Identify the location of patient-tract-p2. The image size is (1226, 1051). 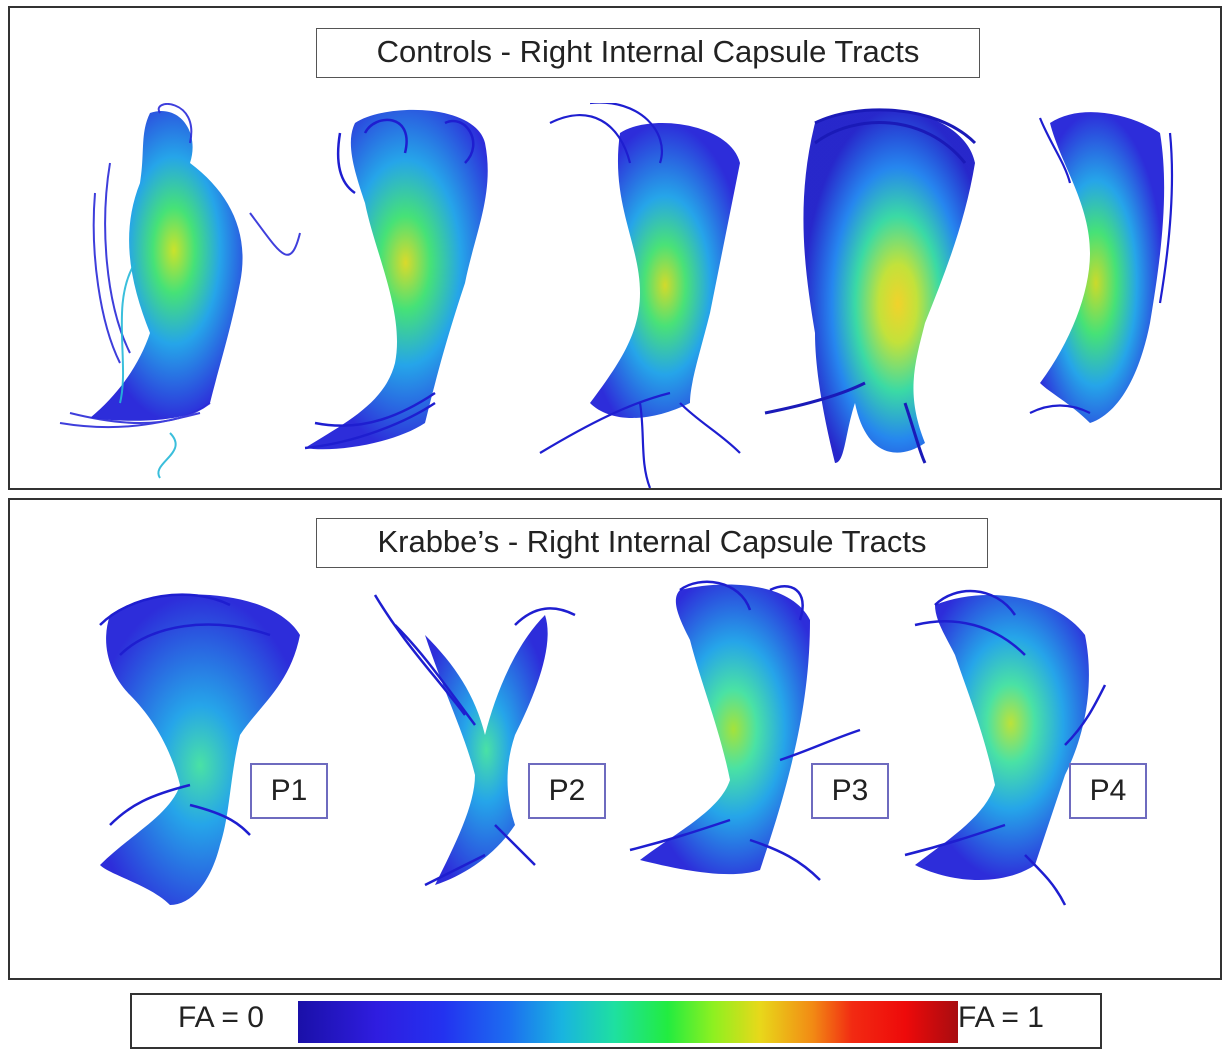
(474, 740).